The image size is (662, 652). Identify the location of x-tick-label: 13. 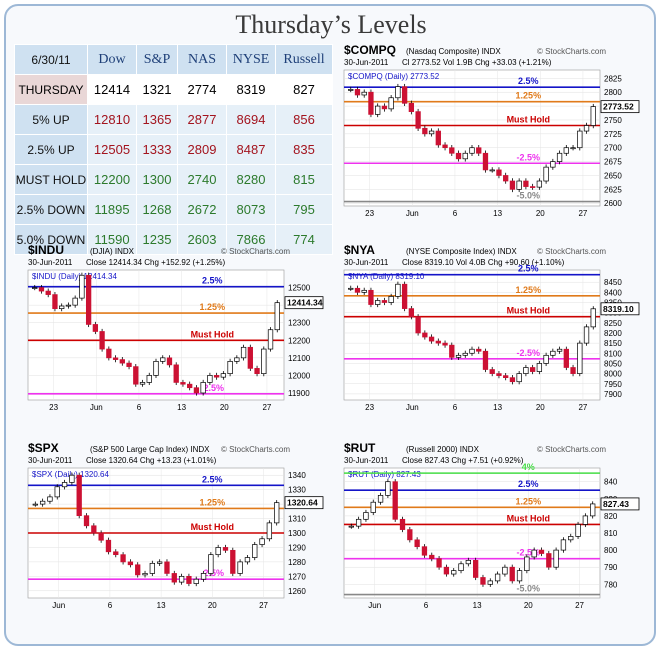
(161, 605).